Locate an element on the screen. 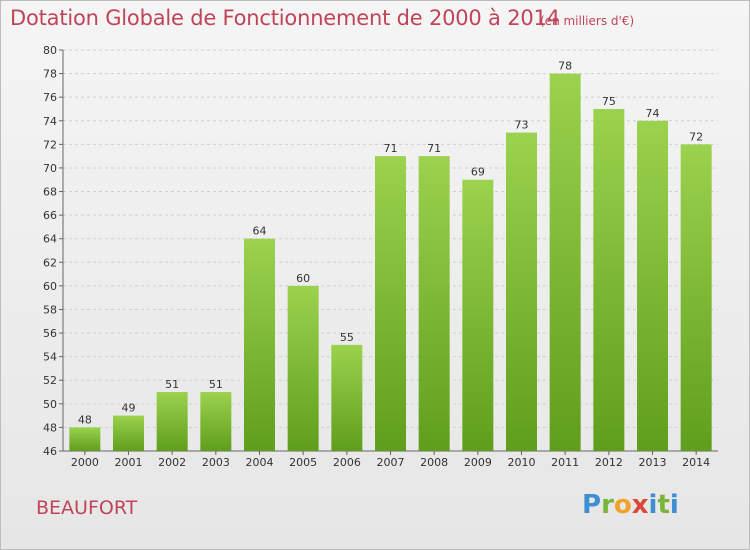  bar-value-label: 75 is located at coordinates (609, 101).